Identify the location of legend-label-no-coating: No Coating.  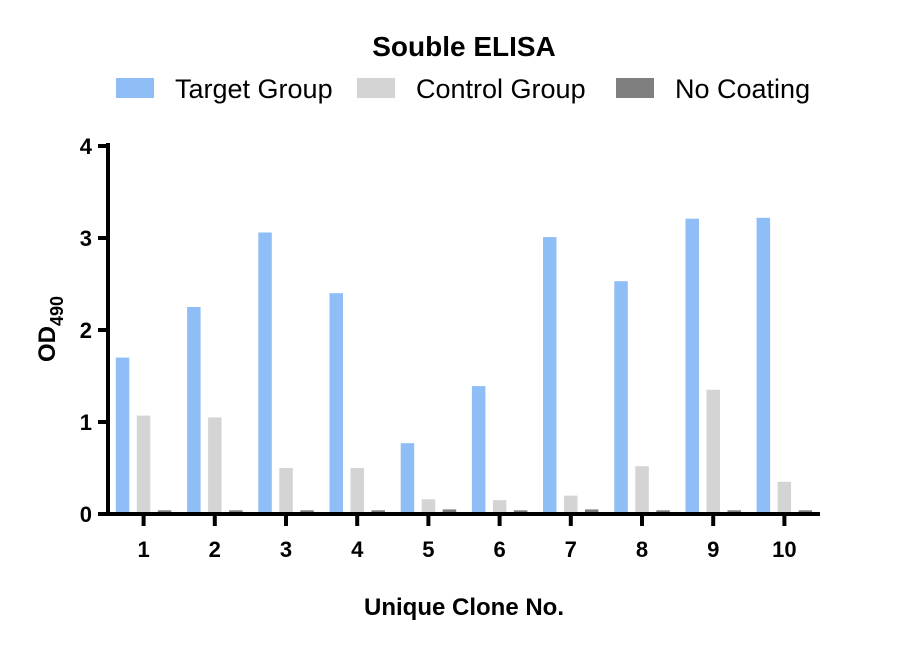
(742, 89).